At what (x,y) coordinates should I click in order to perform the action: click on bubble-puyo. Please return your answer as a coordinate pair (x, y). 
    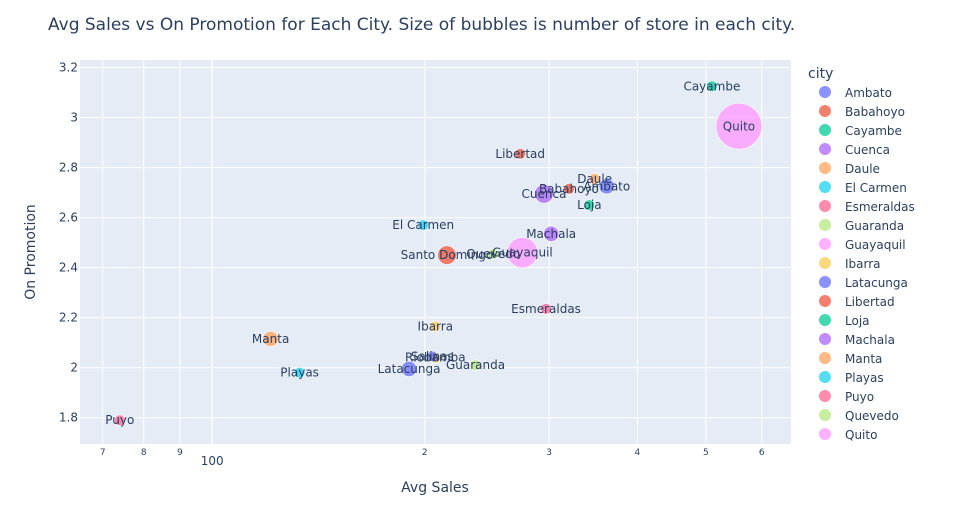
    Looking at the image, I should click on (120, 420).